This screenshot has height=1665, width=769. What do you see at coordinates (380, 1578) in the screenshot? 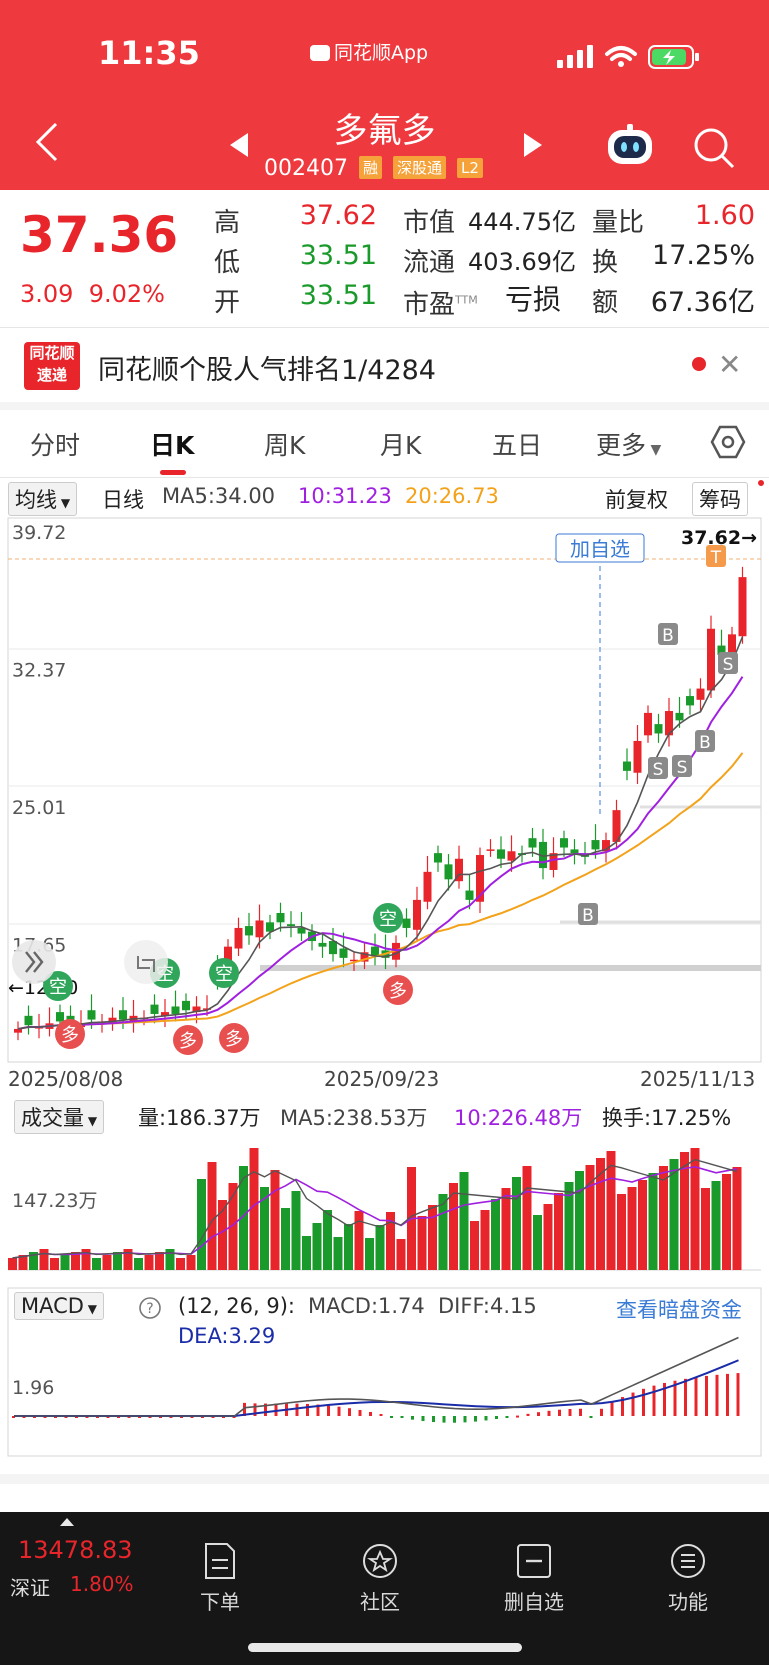
I see `nav-community: 社区` at bounding box center [380, 1578].